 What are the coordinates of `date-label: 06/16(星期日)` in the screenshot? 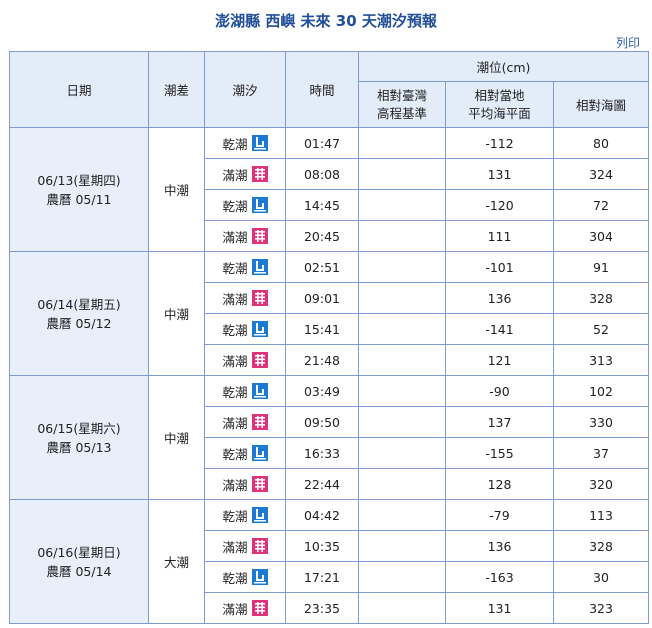 It's located at (79, 552).